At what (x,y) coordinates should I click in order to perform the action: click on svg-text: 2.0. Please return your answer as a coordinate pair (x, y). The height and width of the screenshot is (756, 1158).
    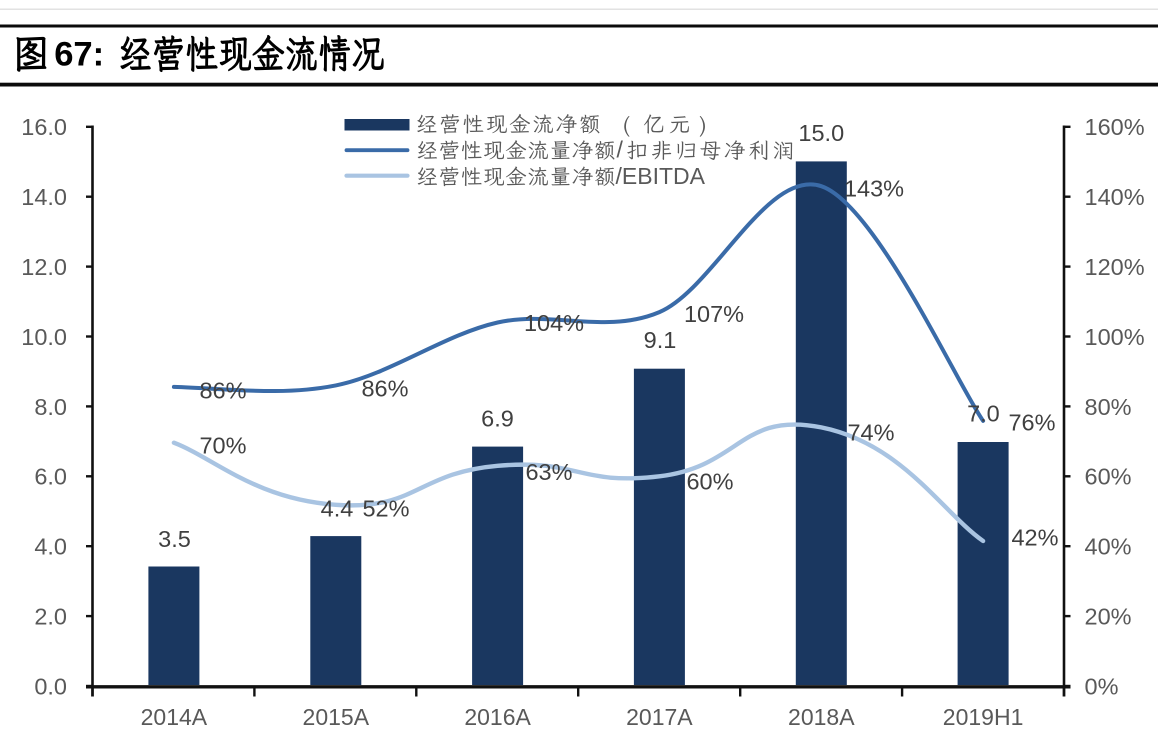
    Looking at the image, I should click on (50, 617).